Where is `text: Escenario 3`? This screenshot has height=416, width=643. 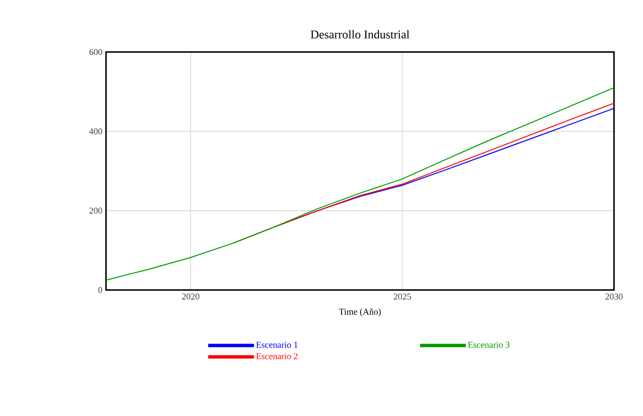 text: Escenario 3 is located at coordinates (489, 345).